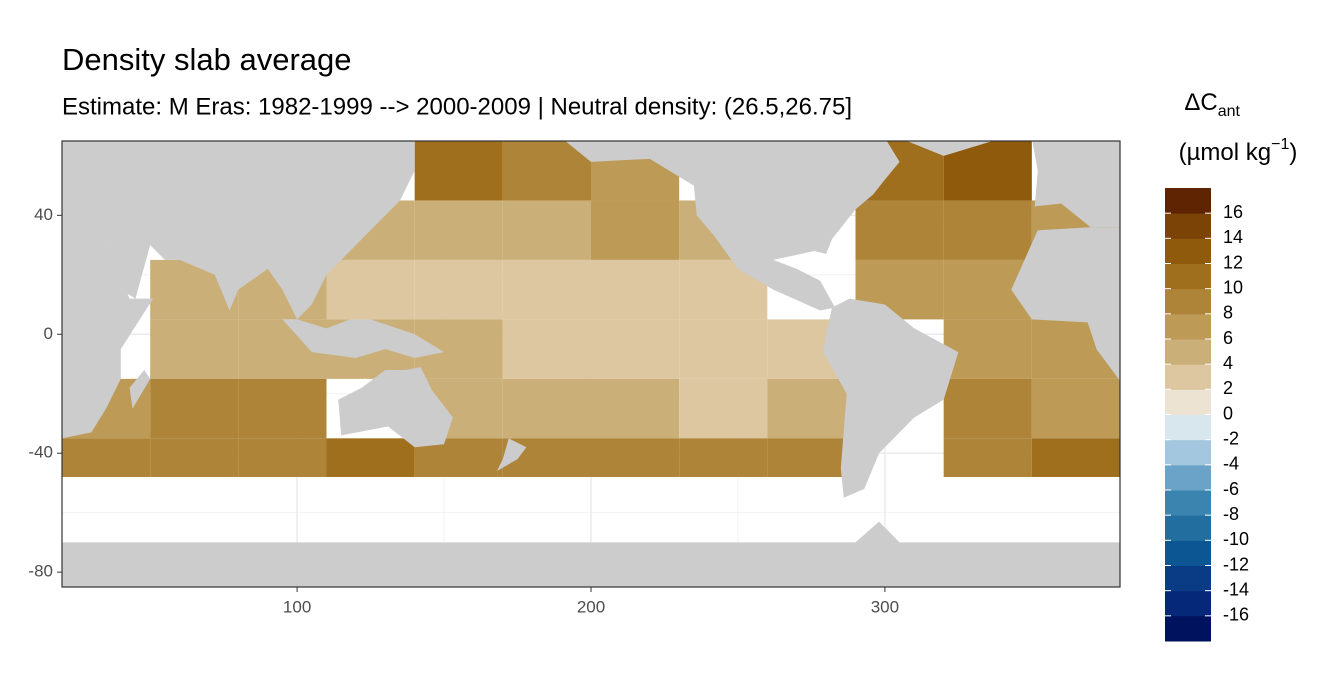 This screenshot has width=1344, height=677. Describe the element at coordinates (1280, 144) in the screenshot. I see `legend-unit-sup: −1` at that location.